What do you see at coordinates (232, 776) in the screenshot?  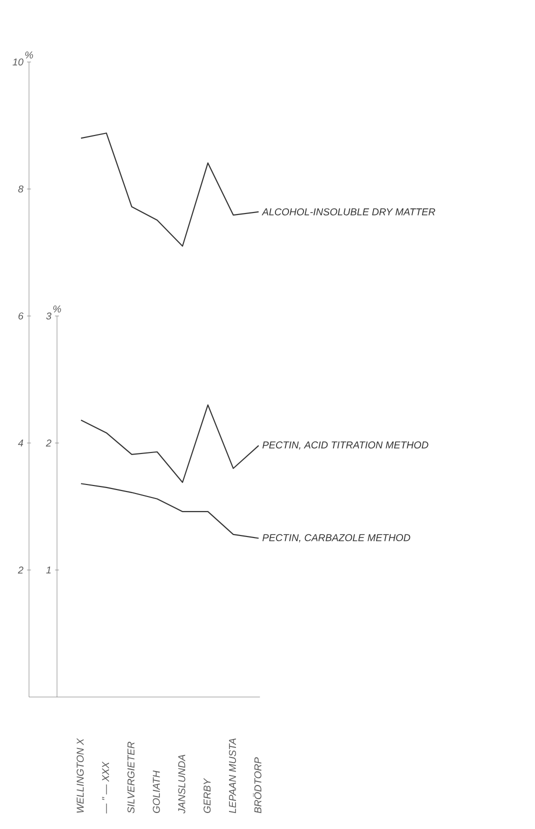 I see `x-tick-label: LEPAAN MUSTA` at bounding box center [232, 776].